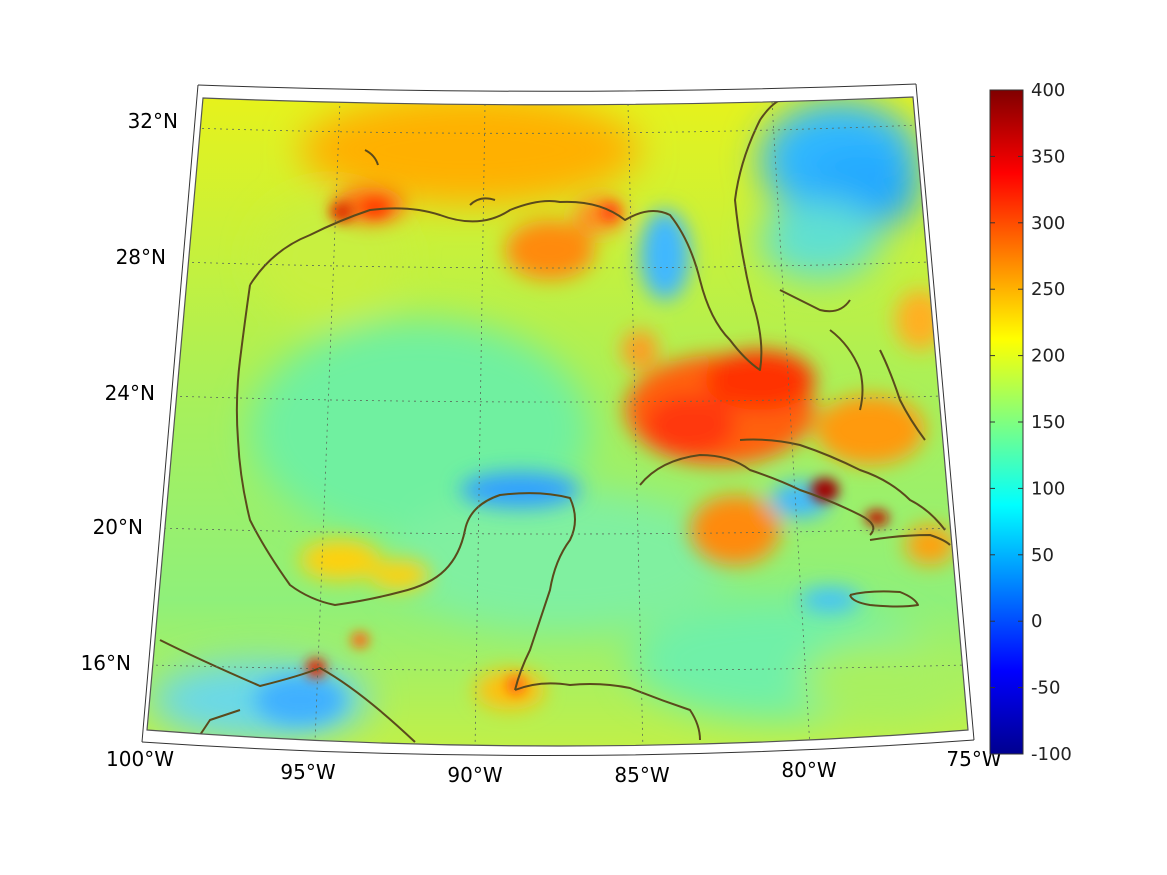  I want to click on colorbar-tick-label: 400, so click(1048, 90).